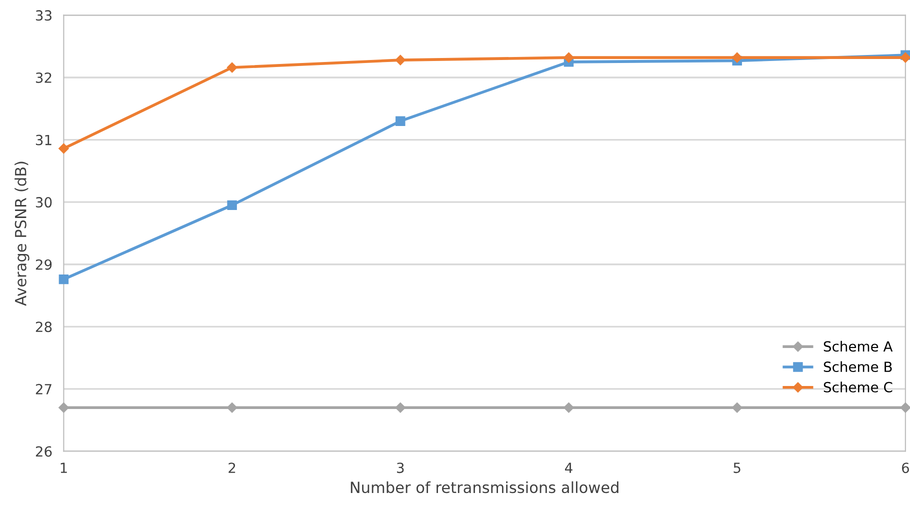 The image size is (910, 507). Describe the element at coordinates (44, 451) in the screenshot. I see `y-tick-label: 26` at that location.